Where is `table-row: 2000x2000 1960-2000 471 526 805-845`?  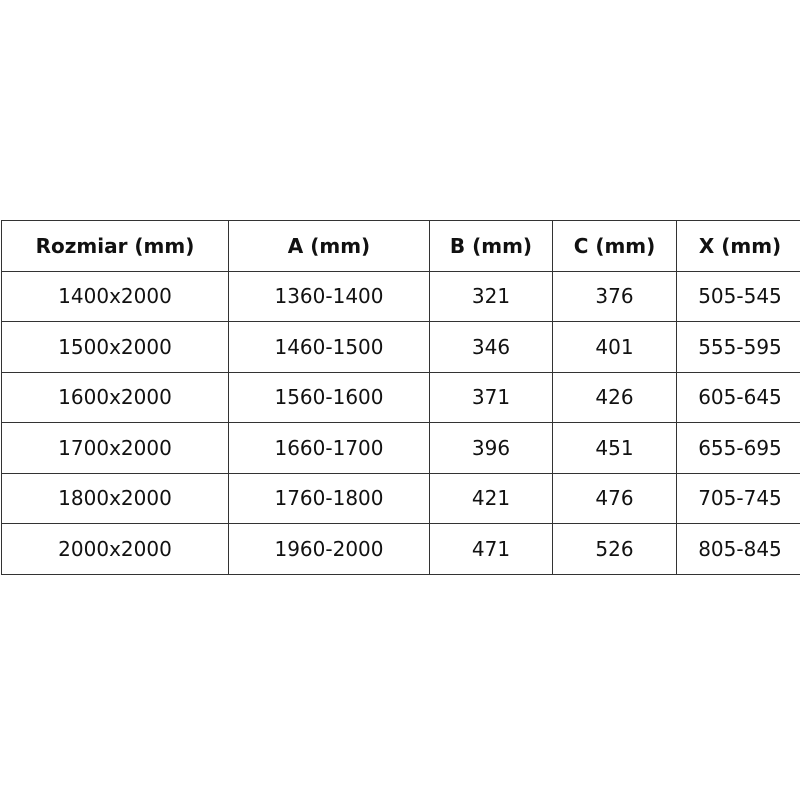
table-row: 2000x2000 1960-2000 471 526 805-845 is located at coordinates (400, 549).